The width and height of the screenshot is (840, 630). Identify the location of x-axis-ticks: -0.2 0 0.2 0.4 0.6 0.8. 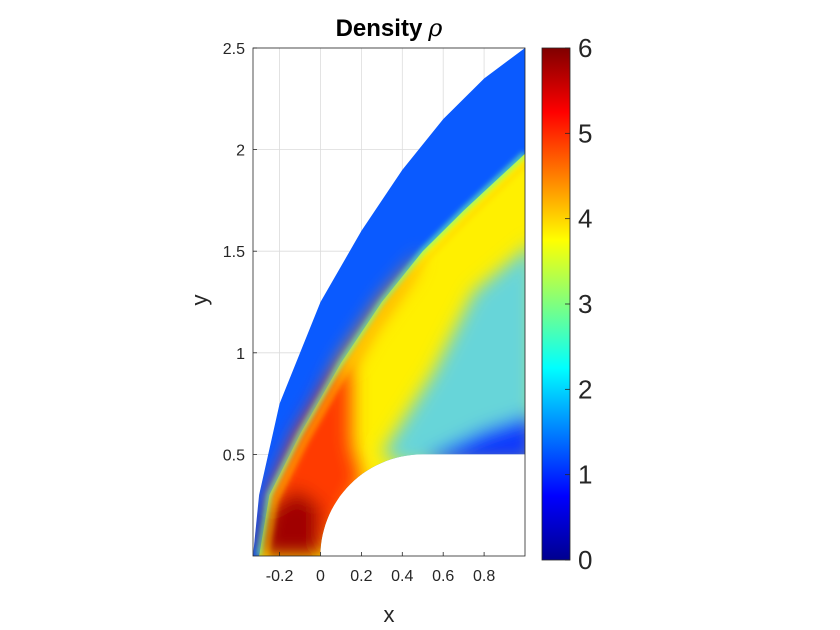
(380, 568).